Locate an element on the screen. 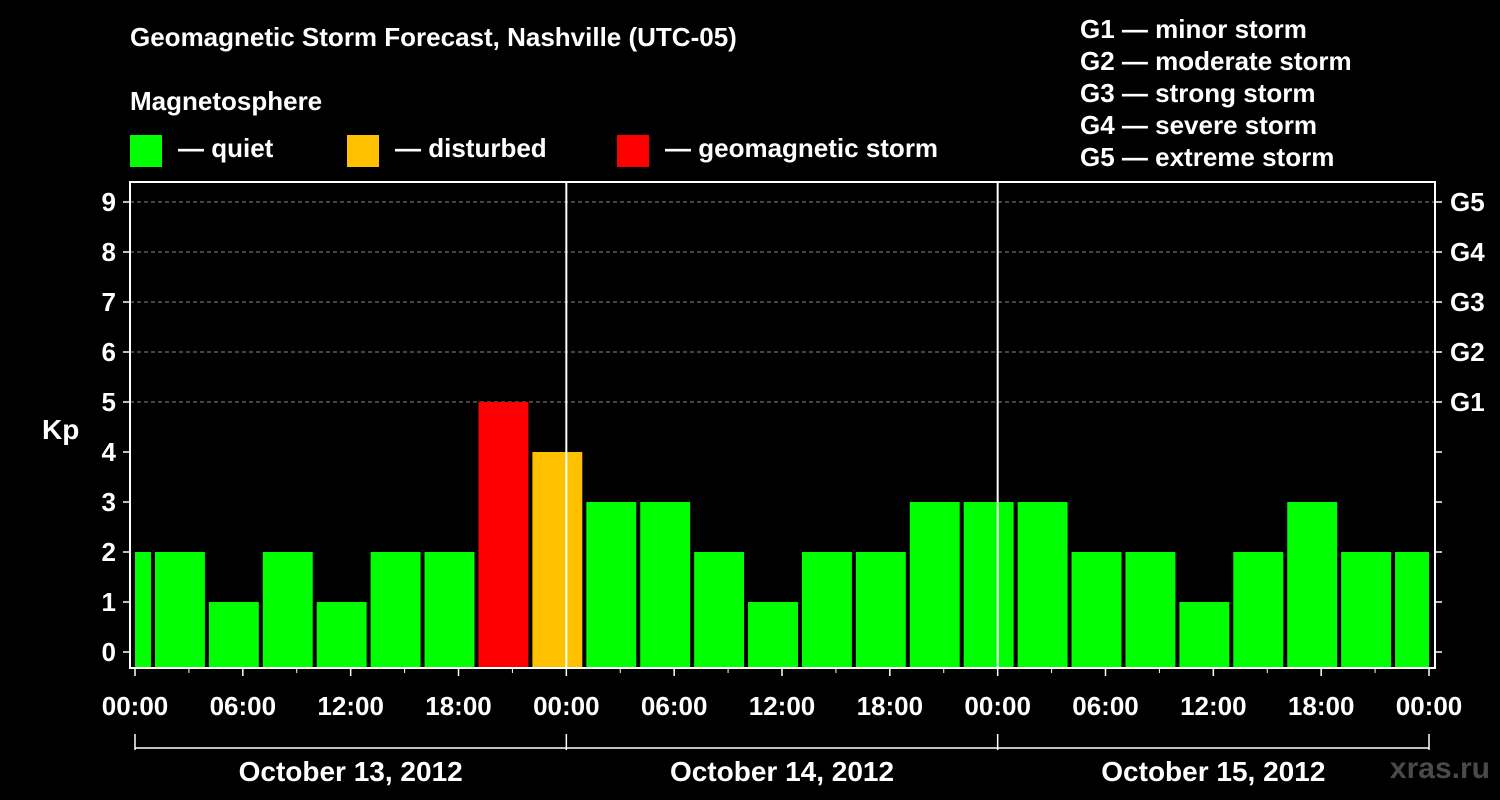 The image size is (1500, 800). y-tick-label: 4 is located at coordinates (109, 452).